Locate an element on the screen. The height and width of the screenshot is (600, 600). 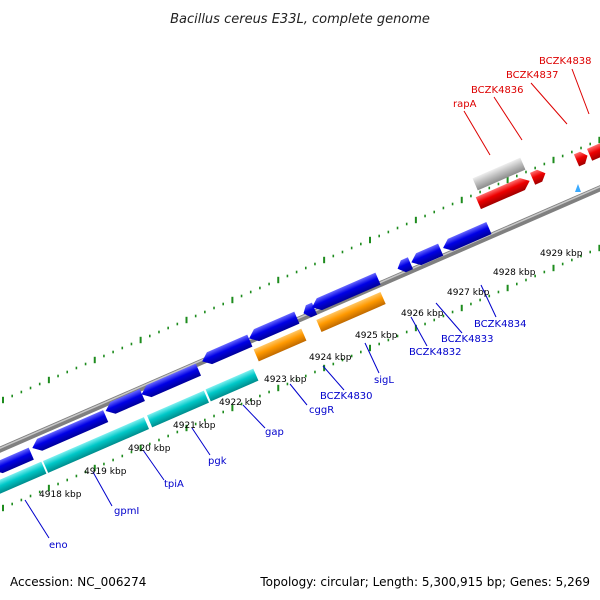
leader-BCZK4834 is located at coordinates (488, 301).